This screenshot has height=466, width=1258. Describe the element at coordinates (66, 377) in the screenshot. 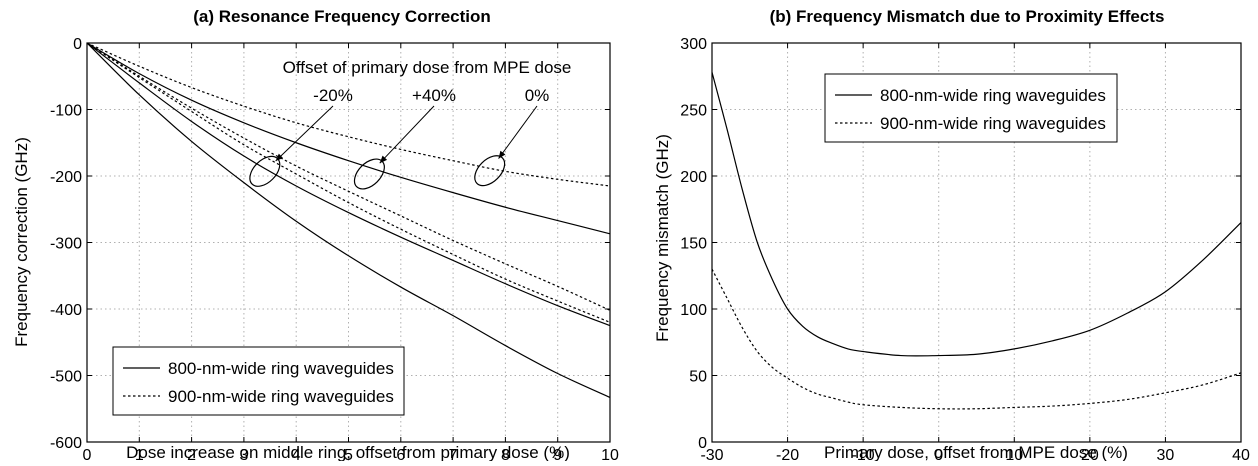

I see `y-tick-label: -500` at that location.